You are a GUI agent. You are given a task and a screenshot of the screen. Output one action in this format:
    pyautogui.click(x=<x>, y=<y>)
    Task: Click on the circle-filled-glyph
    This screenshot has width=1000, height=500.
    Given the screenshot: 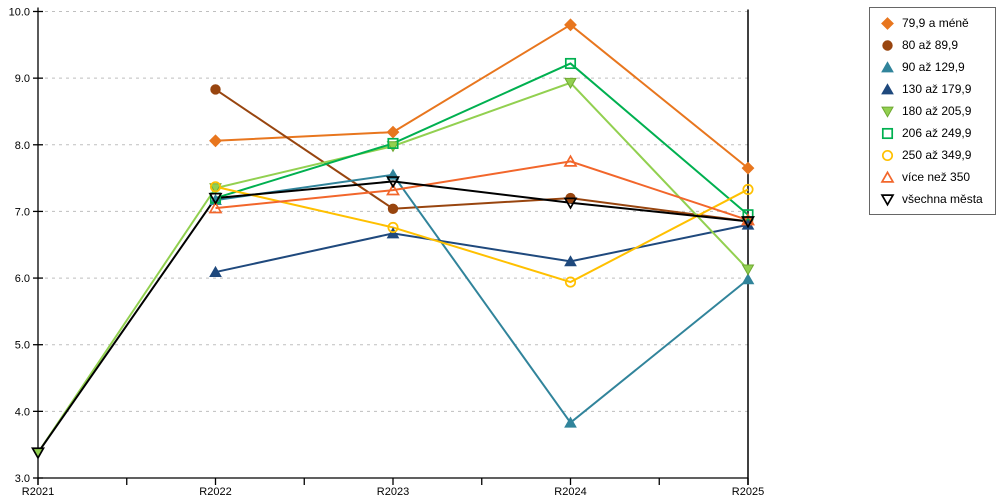 What is the action you would take?
    pyautogui.click(x=887, y=45)
    